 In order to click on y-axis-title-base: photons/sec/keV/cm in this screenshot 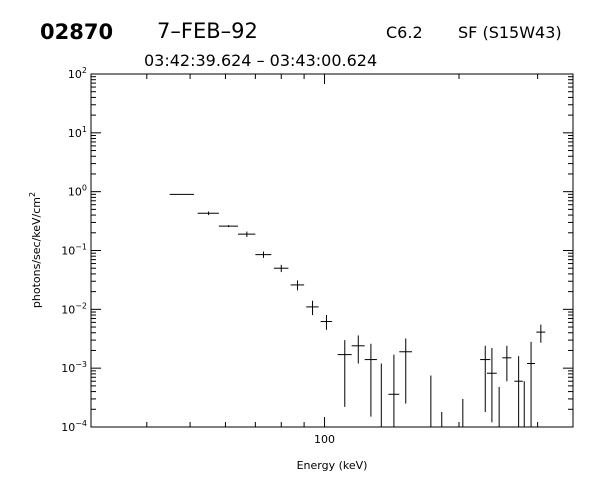, I will do `click(36, 252)`.